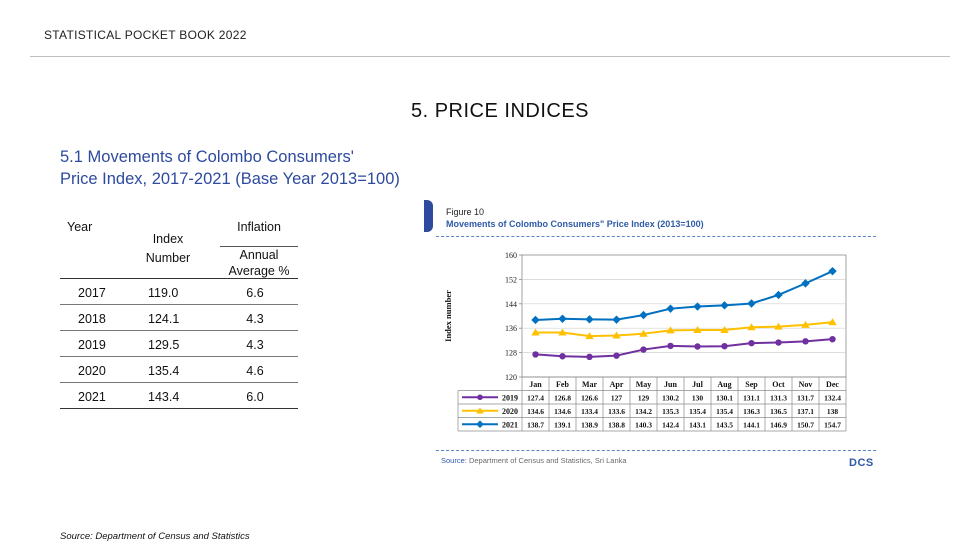 Image resolution: width=980 pixels, height=551 pixels. Describe the element at coordinates (805, 425) in the screenshot. I see `data-label-2021: 150.7` at that location.